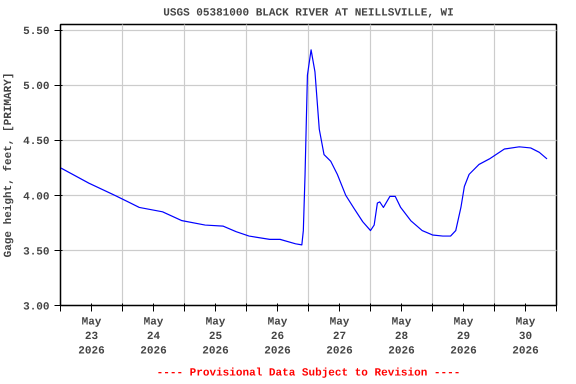  What do you see at coordinates (153, 337) in the screenshot?
I see `x-tick-label: May 24 2026` at bounding box center [153, 337].